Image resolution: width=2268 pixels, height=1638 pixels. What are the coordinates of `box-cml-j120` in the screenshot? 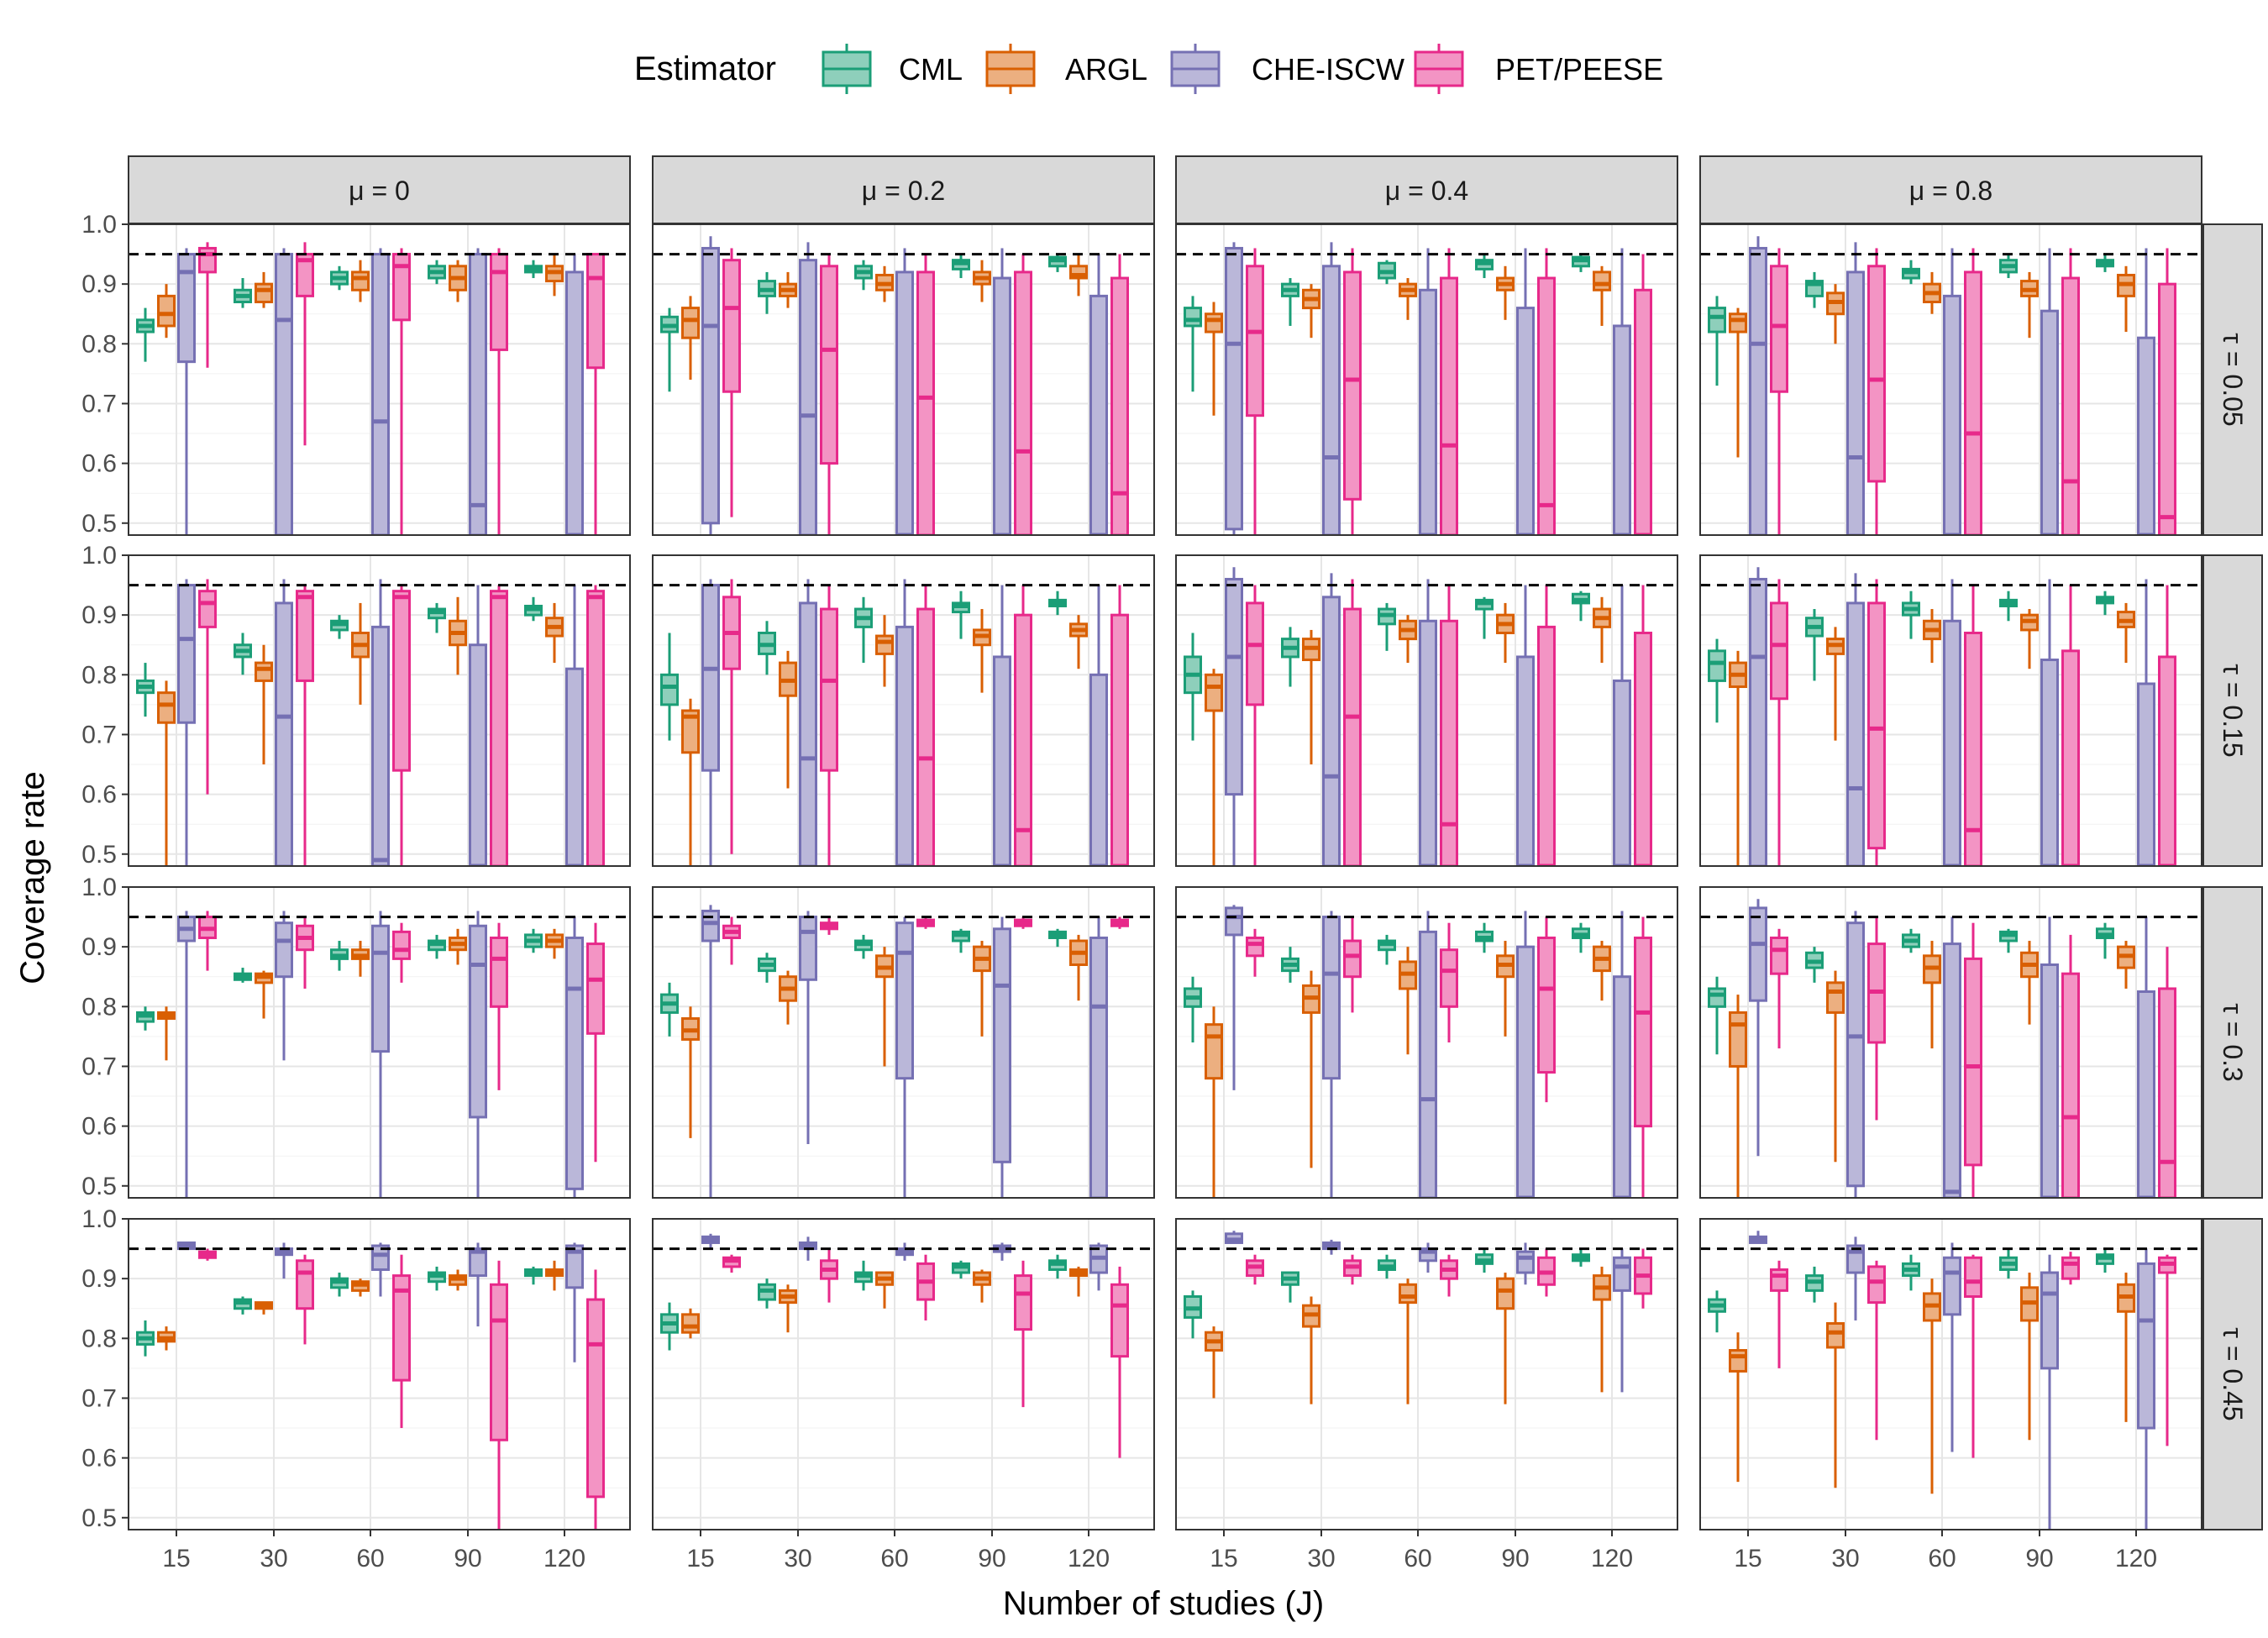 It's located at (1581, 1257).